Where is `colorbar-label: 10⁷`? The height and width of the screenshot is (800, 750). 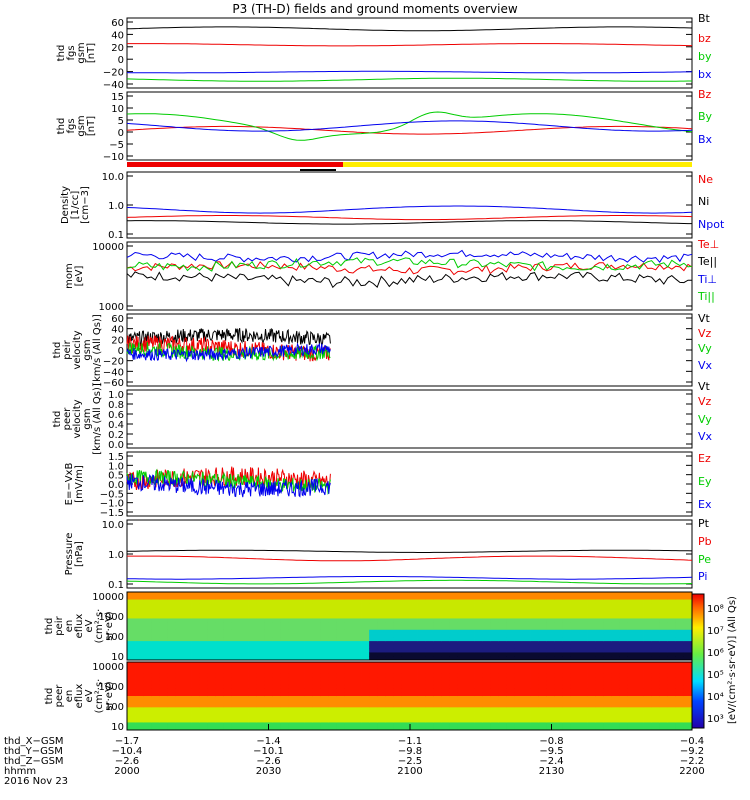
colorbar-label: 10⁷ is located at coordinates (715, 631).